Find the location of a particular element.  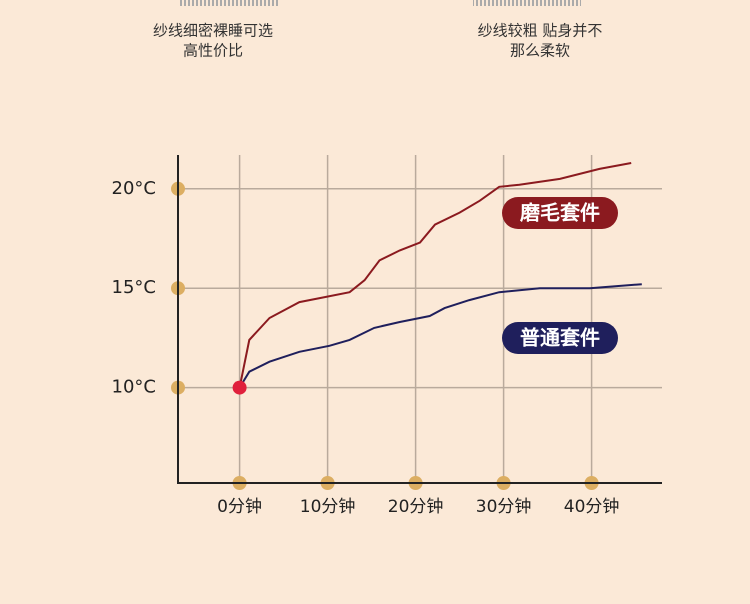

legend-label: 普通套件 is located at coordinates (560, 338).